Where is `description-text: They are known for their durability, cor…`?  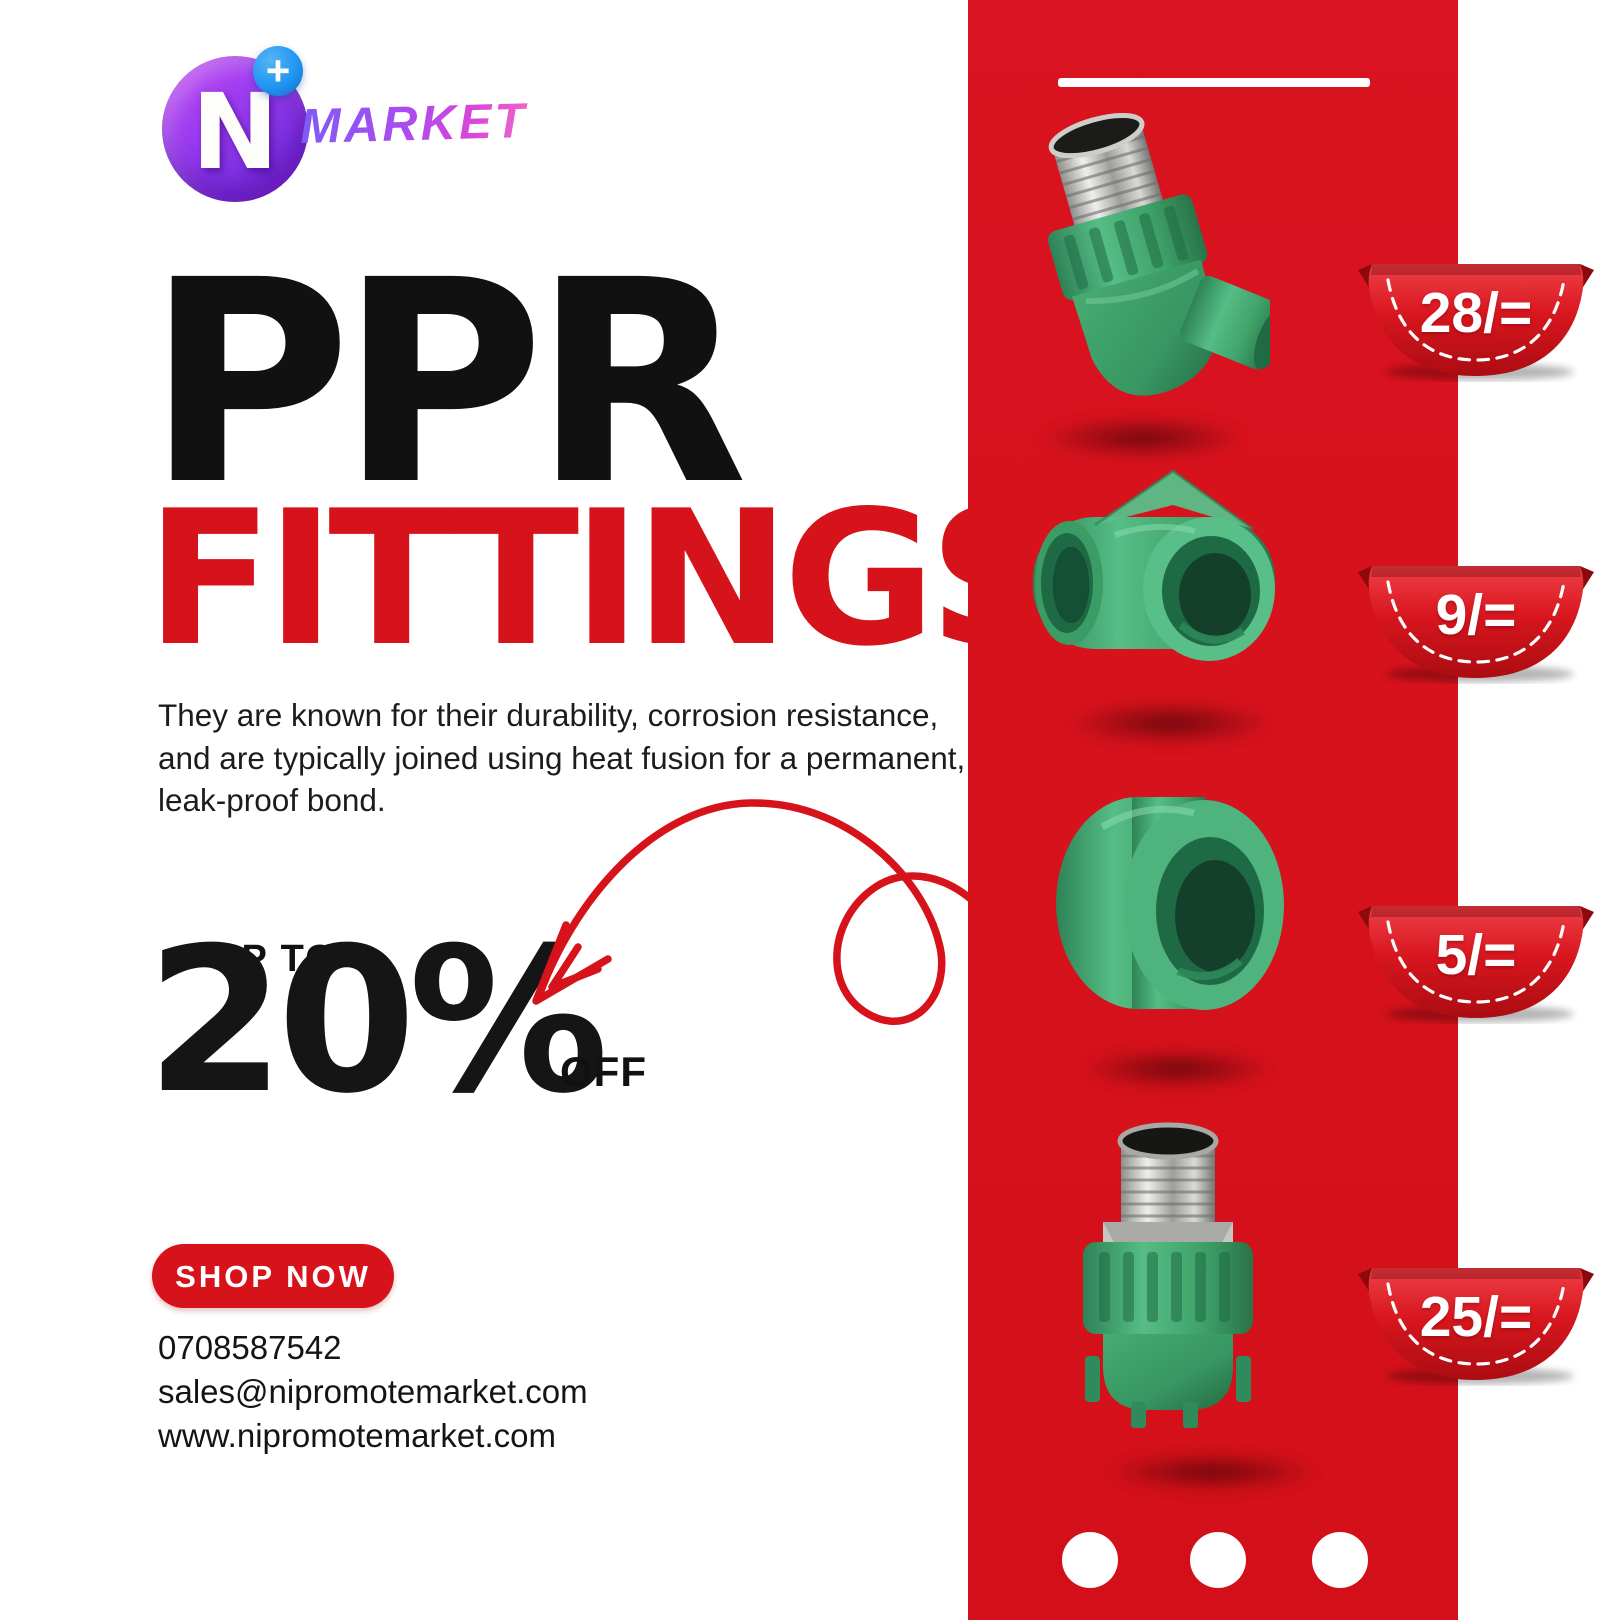 description-text: They are known for their durability, cor… is located at coordinates (562, 757).